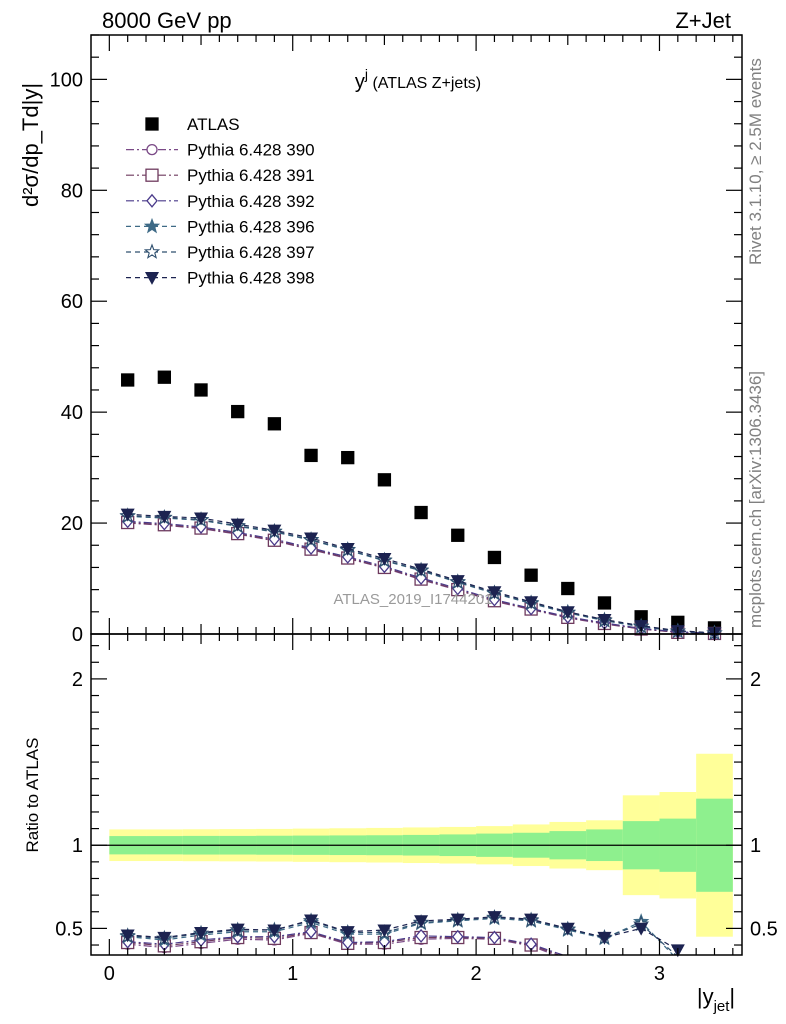 The height and width of the screenshot is (1024, 786). What do you see at coordinates (755, 161) in the screenshot?
I see `rivet-version-label: Rivet 3.1.10, ≥ 2.5M events` at bounding box center [755, 161].